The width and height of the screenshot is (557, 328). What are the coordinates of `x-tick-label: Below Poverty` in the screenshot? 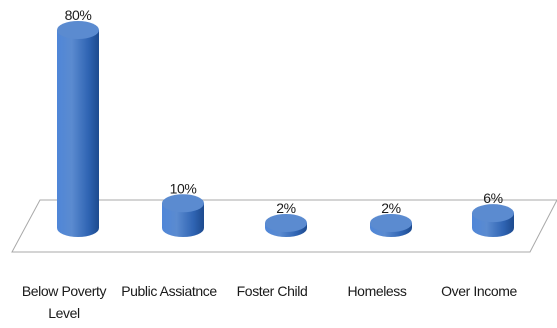 It's located at (64, 291).